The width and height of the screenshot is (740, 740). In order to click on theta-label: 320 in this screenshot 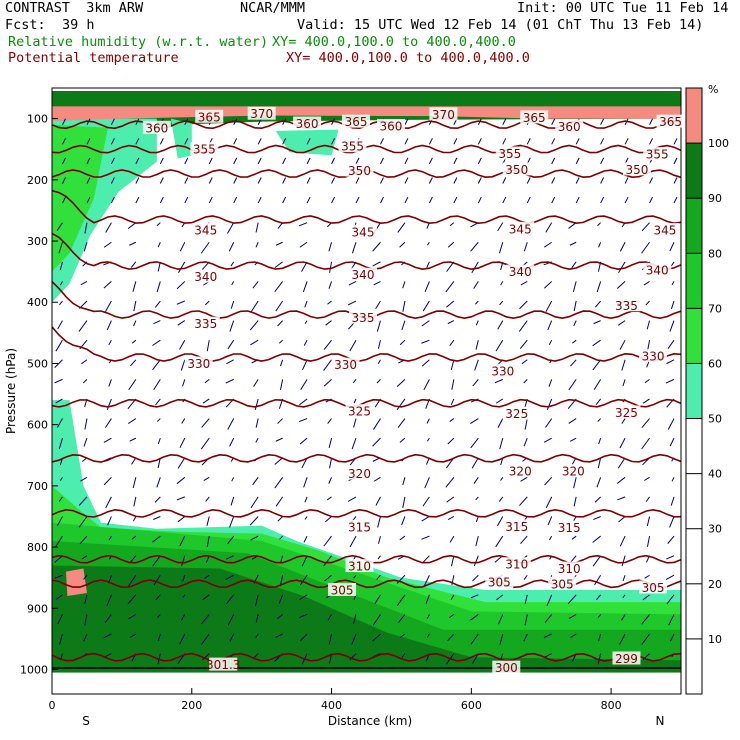, I will do `click(520, 472)`.